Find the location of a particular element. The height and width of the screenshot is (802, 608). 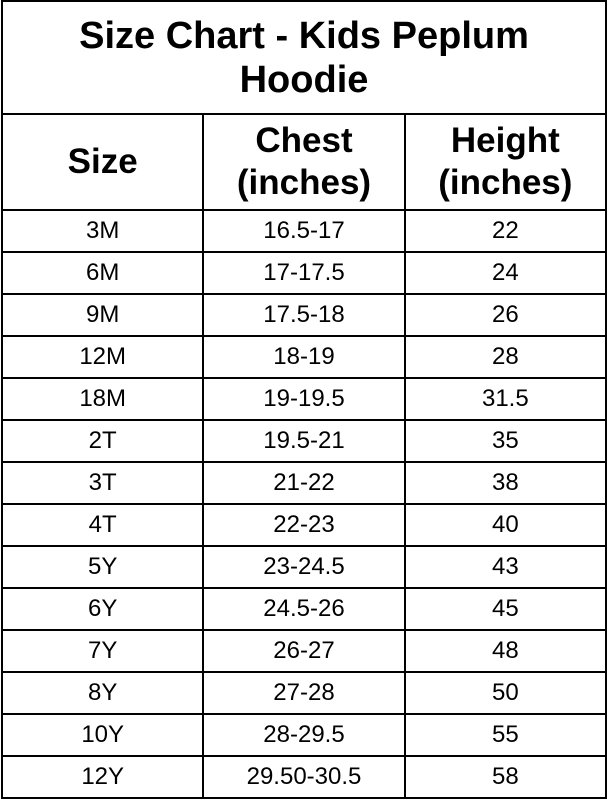

table-row: 2T 19.5-21 35 is located at coordinates (304, 441).